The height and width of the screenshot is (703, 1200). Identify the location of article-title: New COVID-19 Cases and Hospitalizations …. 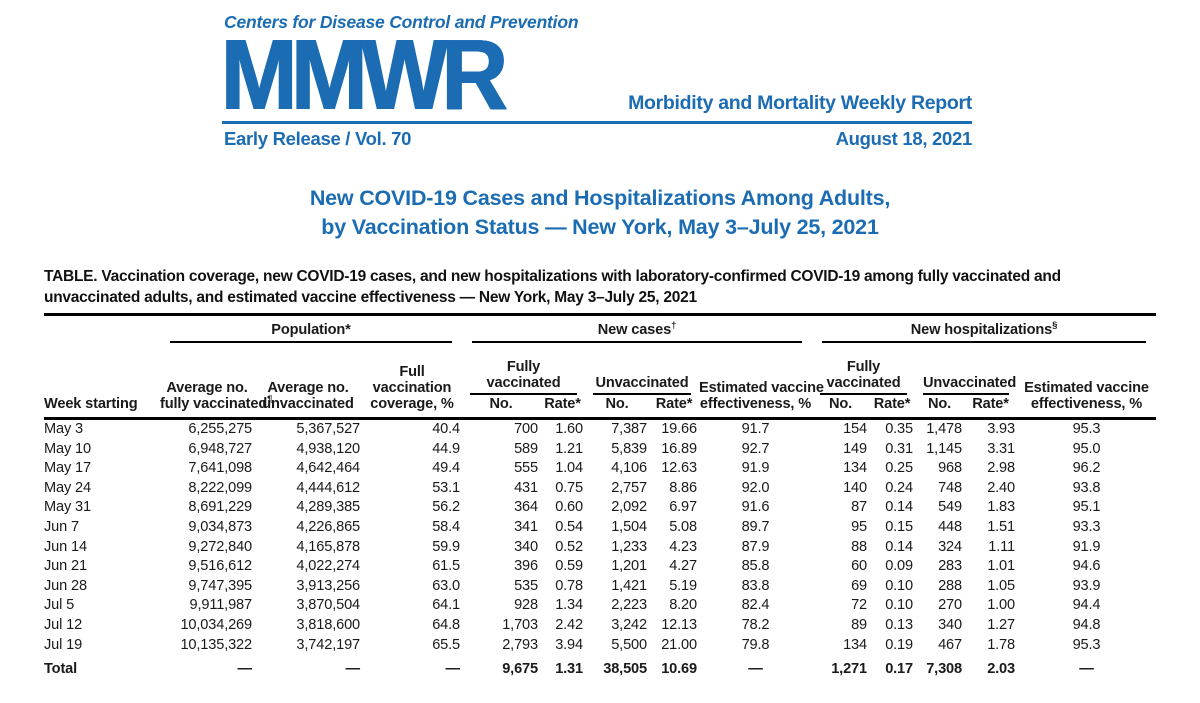
(600, 213).